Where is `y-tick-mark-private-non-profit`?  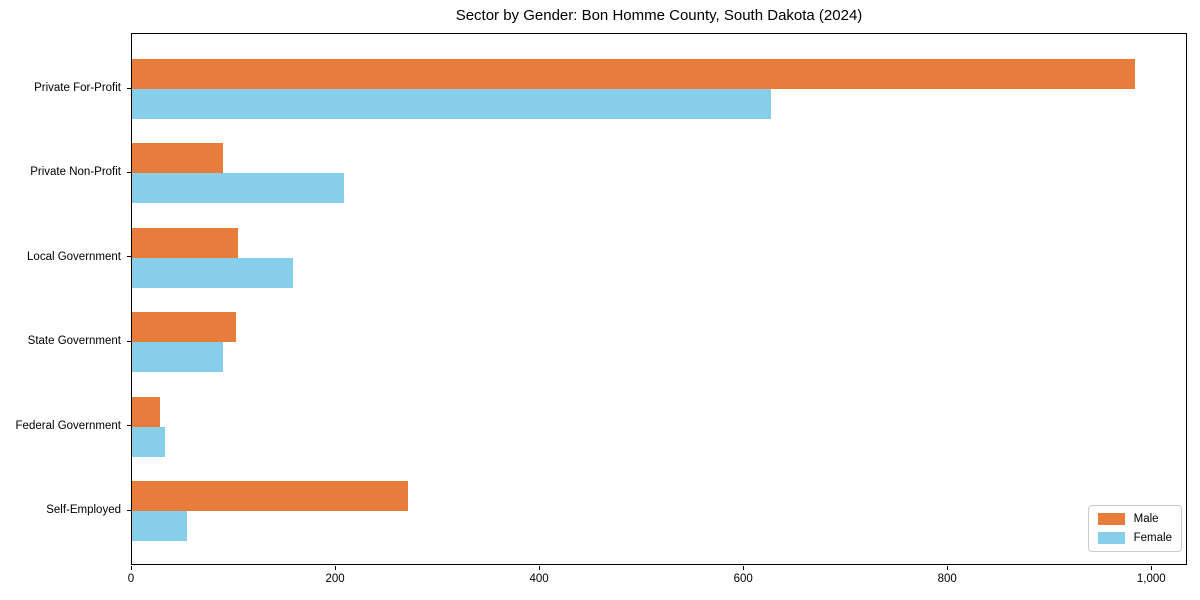 y-tick-mark-private-non-profit is located at coordinates (129, 172).